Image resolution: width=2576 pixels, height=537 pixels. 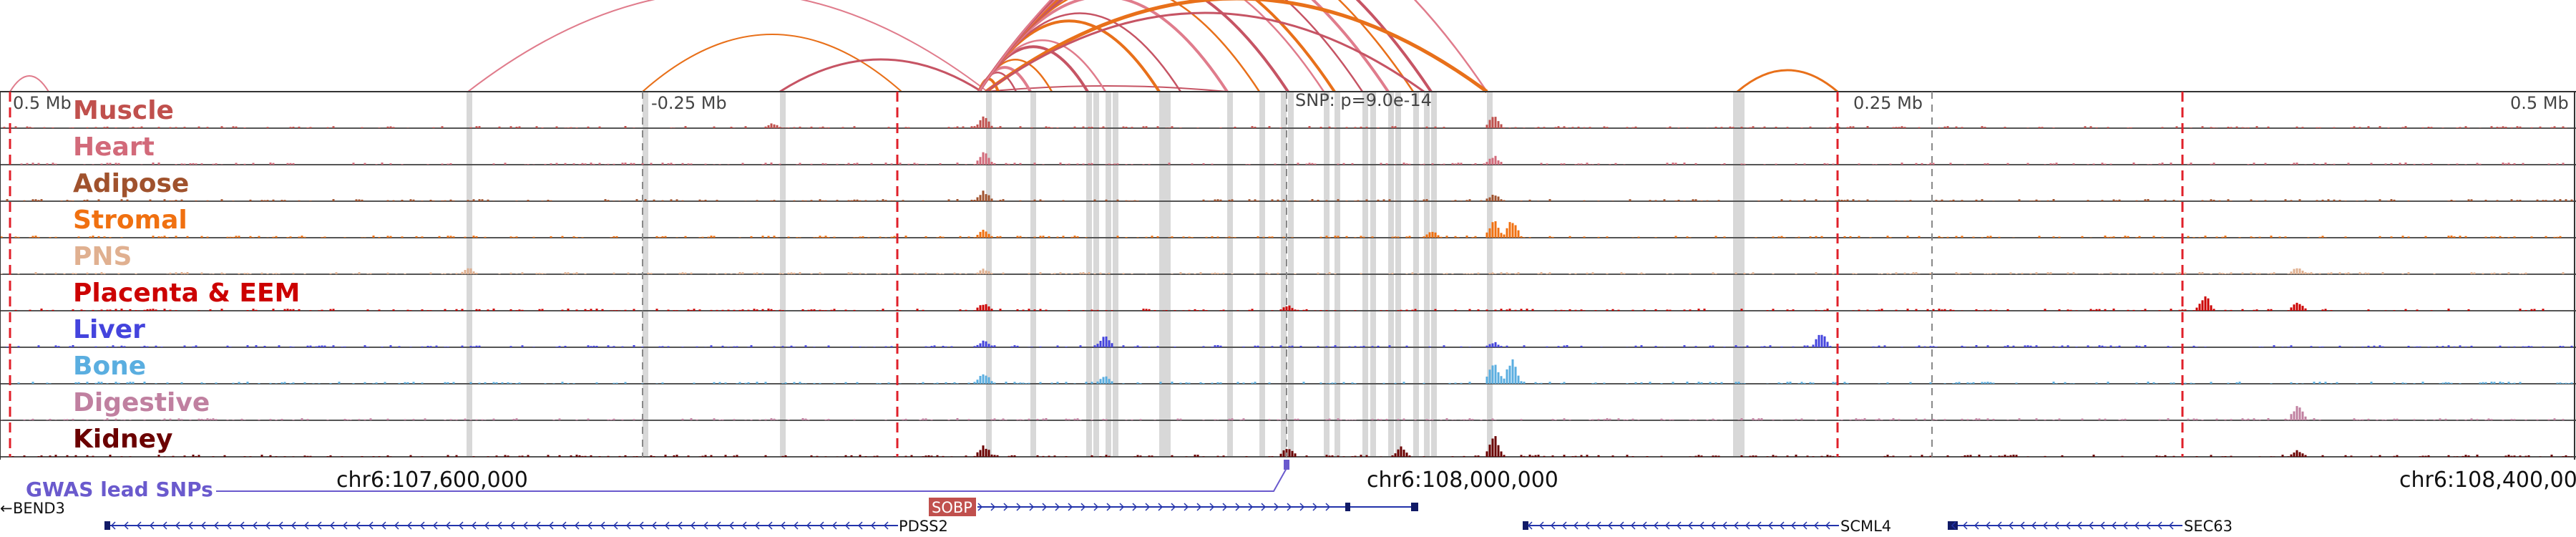 I want to click on track-digestive, so click(x=1288, y=413).